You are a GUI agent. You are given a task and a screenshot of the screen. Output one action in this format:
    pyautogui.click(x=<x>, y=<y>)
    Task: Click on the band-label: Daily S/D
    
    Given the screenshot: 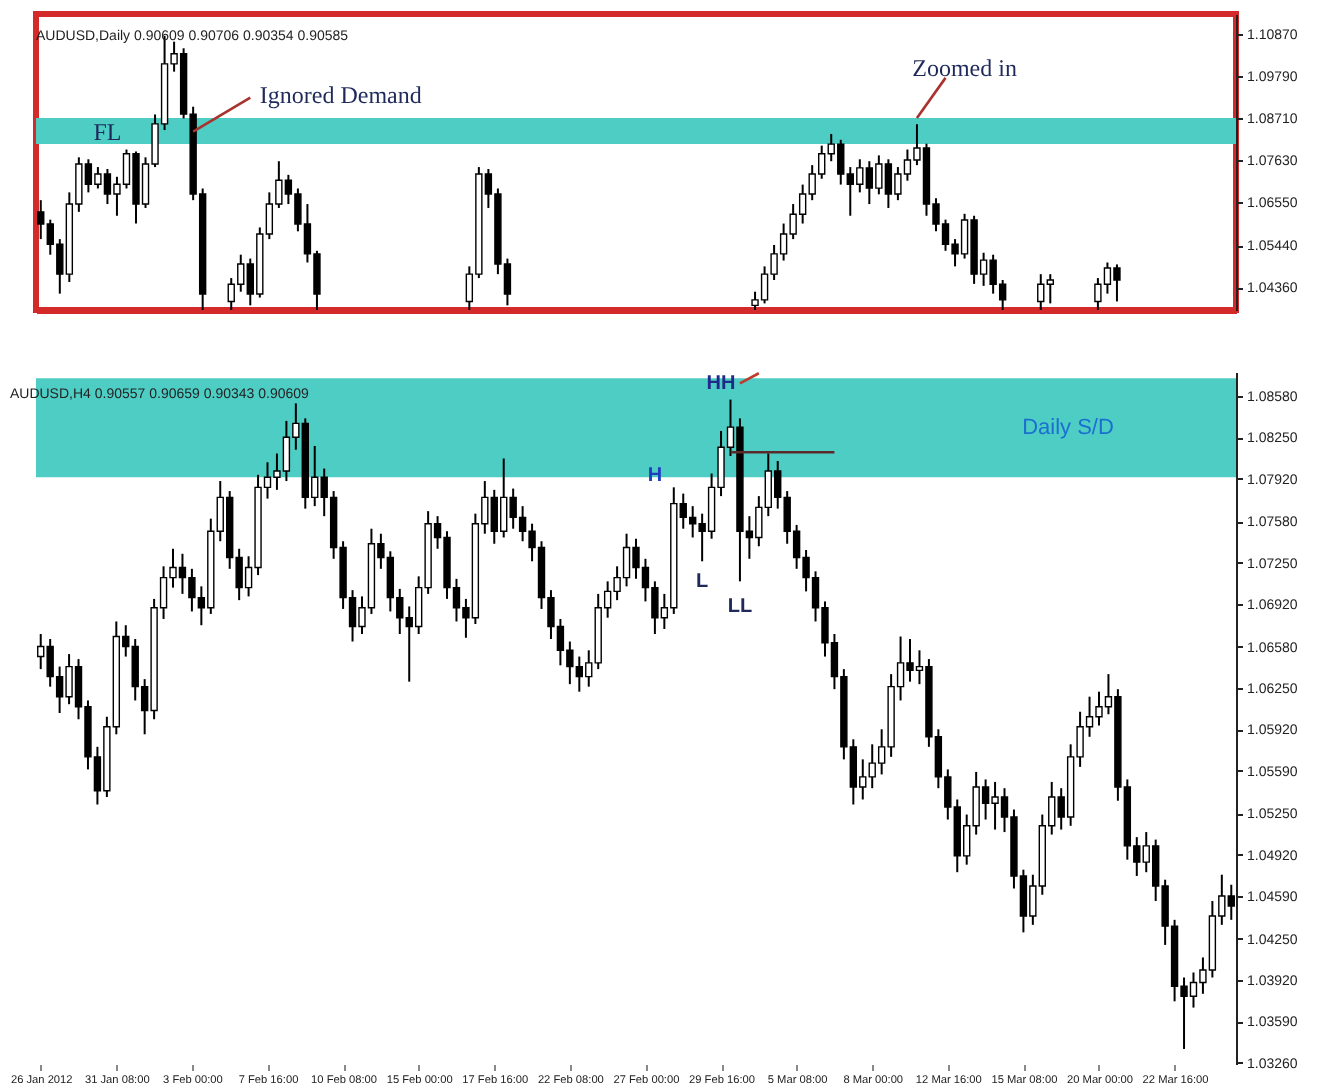 What is the action you would take?
    pyautogui.click(x=1068, y=427)
    